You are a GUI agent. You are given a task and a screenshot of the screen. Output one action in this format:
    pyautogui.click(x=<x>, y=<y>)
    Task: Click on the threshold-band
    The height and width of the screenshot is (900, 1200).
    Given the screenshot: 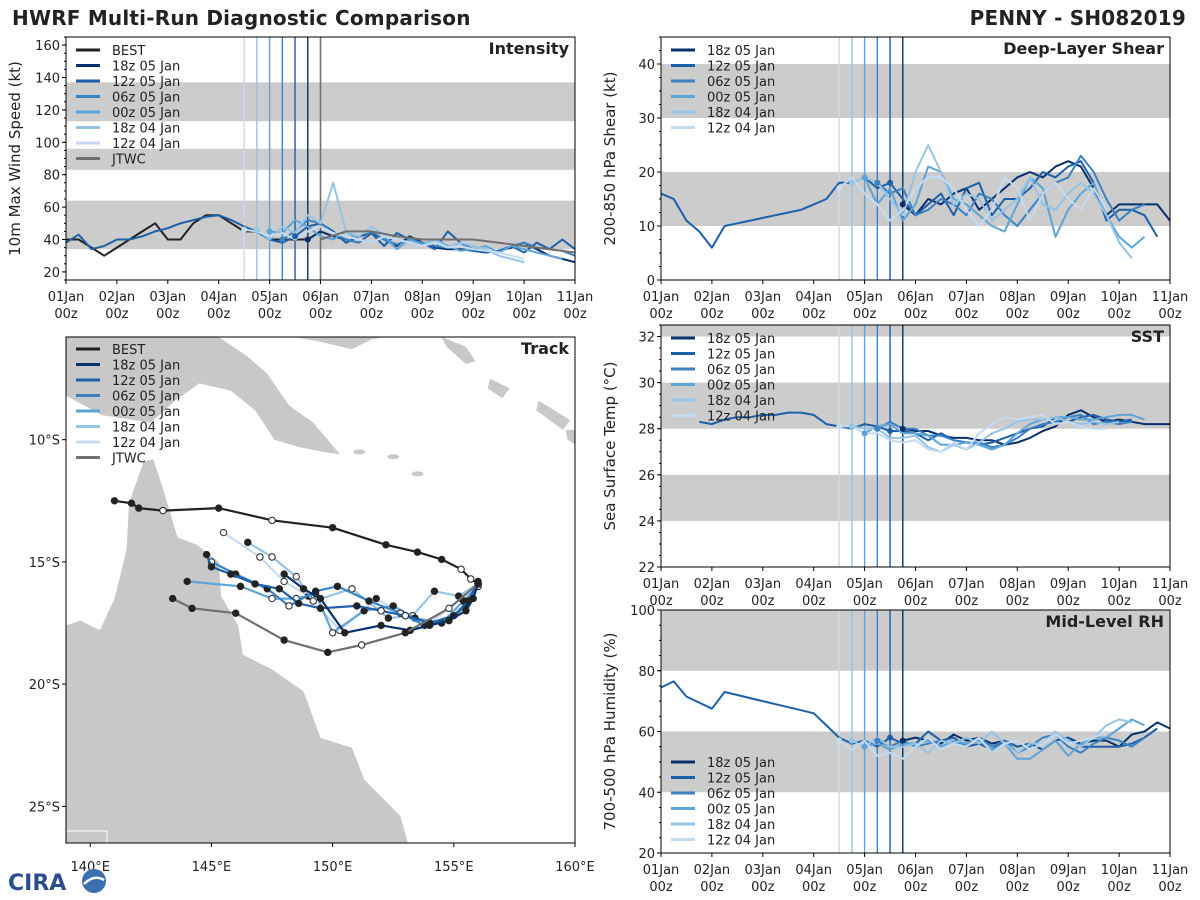 What is the action you would take?
    pyautogui.click(x=915, y=91)
    